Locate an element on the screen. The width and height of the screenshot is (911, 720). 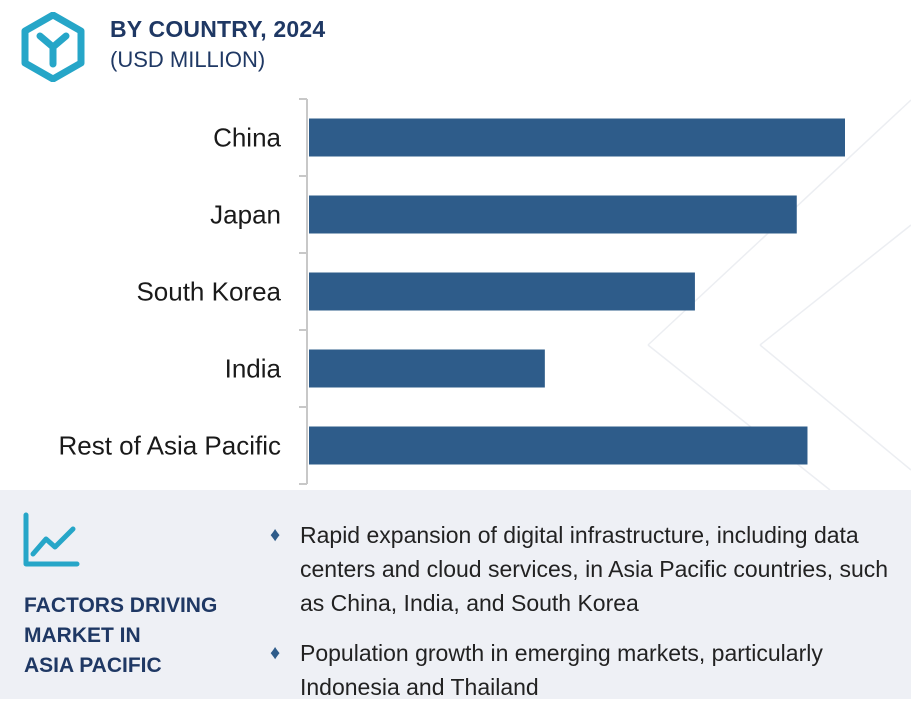
bar-japan is located at coordinates (553, 214).